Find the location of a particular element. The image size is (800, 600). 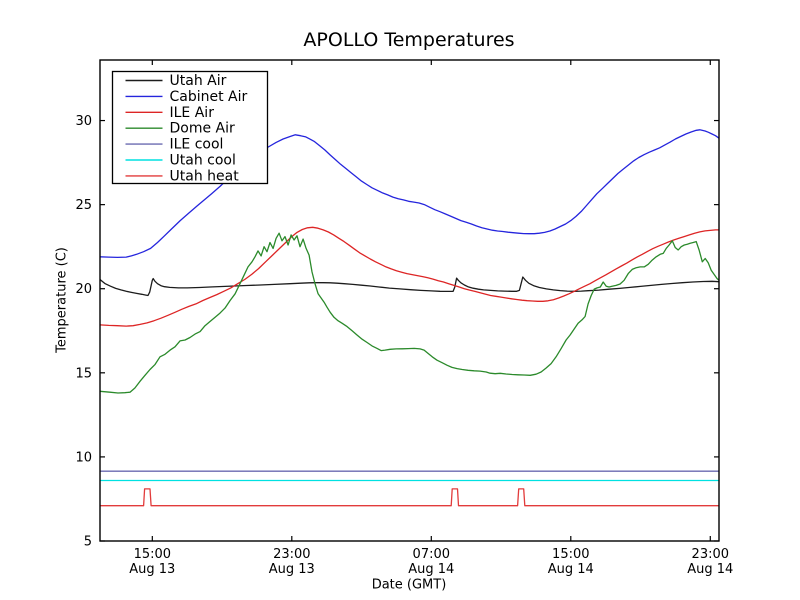

y-tick-label: 25 is located at coordinates (83, 205).